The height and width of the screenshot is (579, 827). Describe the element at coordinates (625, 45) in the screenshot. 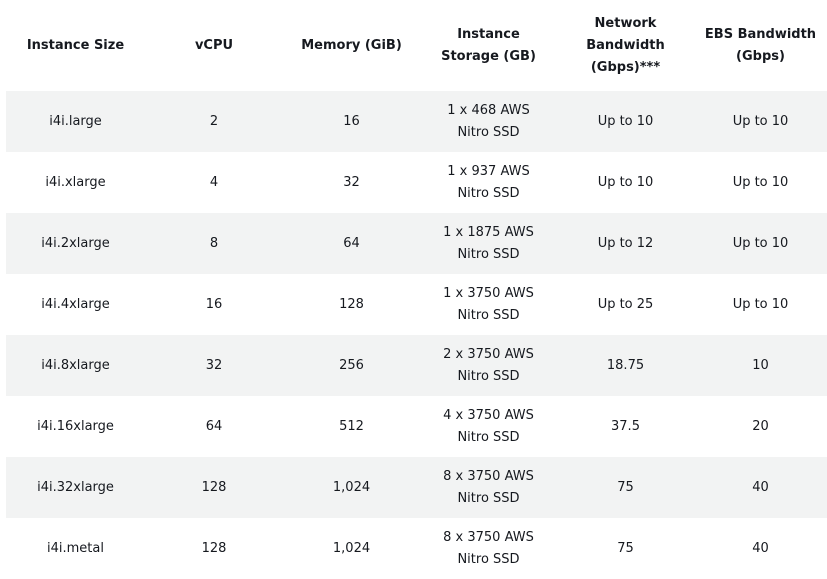

I see `header-network-bandwidth: Network Bandwidth (Gbps)***` at that location.